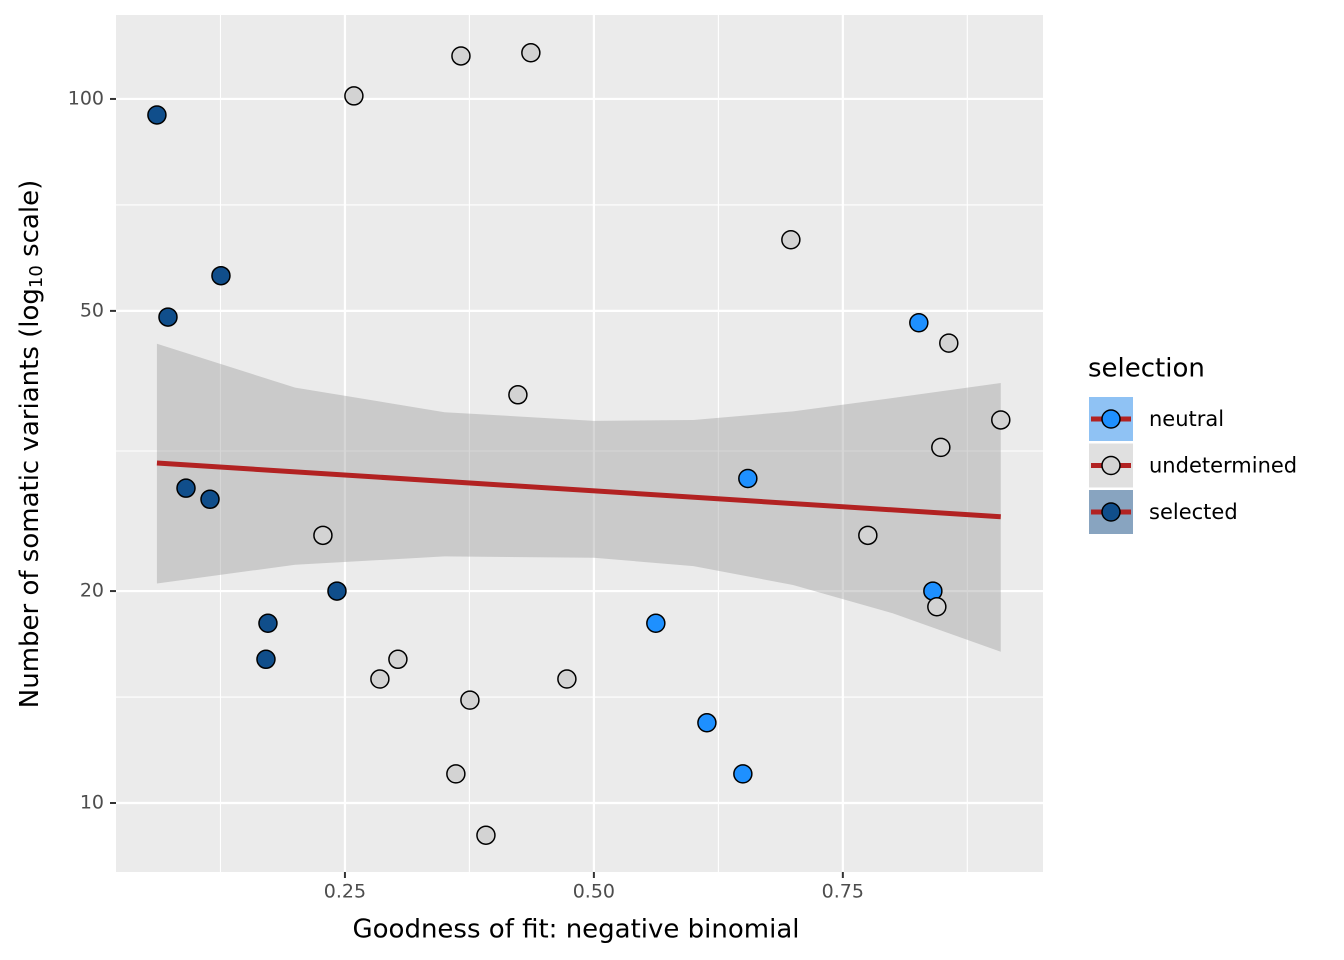  What do you see at coordinates (345, 892) in the screenshot?
I see `x-tick-label: 0.25` at bounding box center [345, 892].